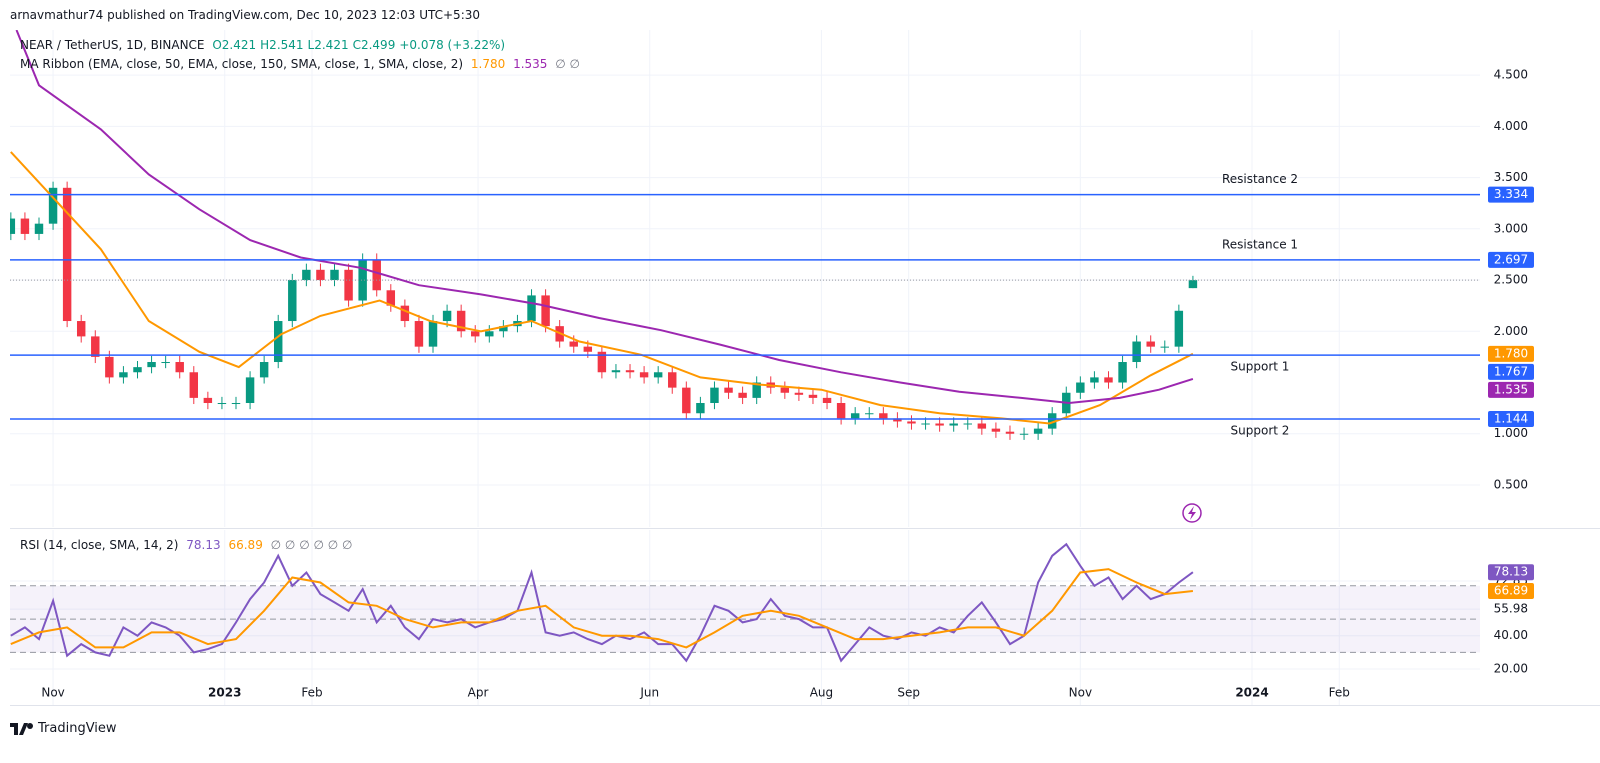 The height and width of the screenshot is (763, 1600). What do you see at coordinates (224, 693) in the screenshot?
I see `x-tick-label: 2023` at bounding box center [224, 693].